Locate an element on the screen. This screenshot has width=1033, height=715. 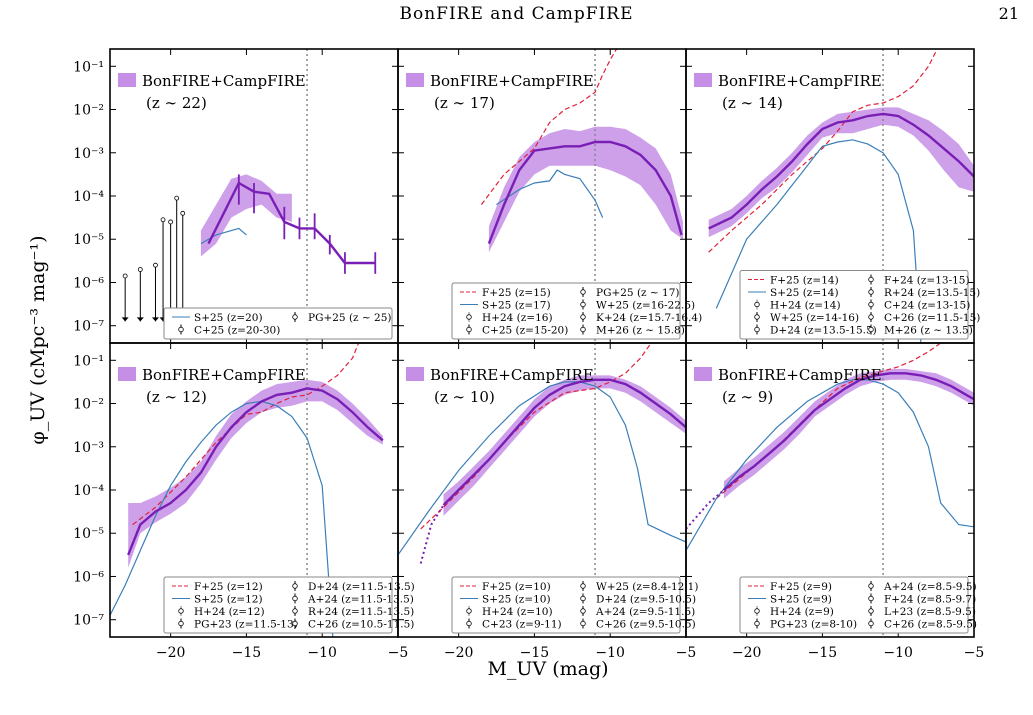
model-extrapolation is located at coordinates (432, 534).